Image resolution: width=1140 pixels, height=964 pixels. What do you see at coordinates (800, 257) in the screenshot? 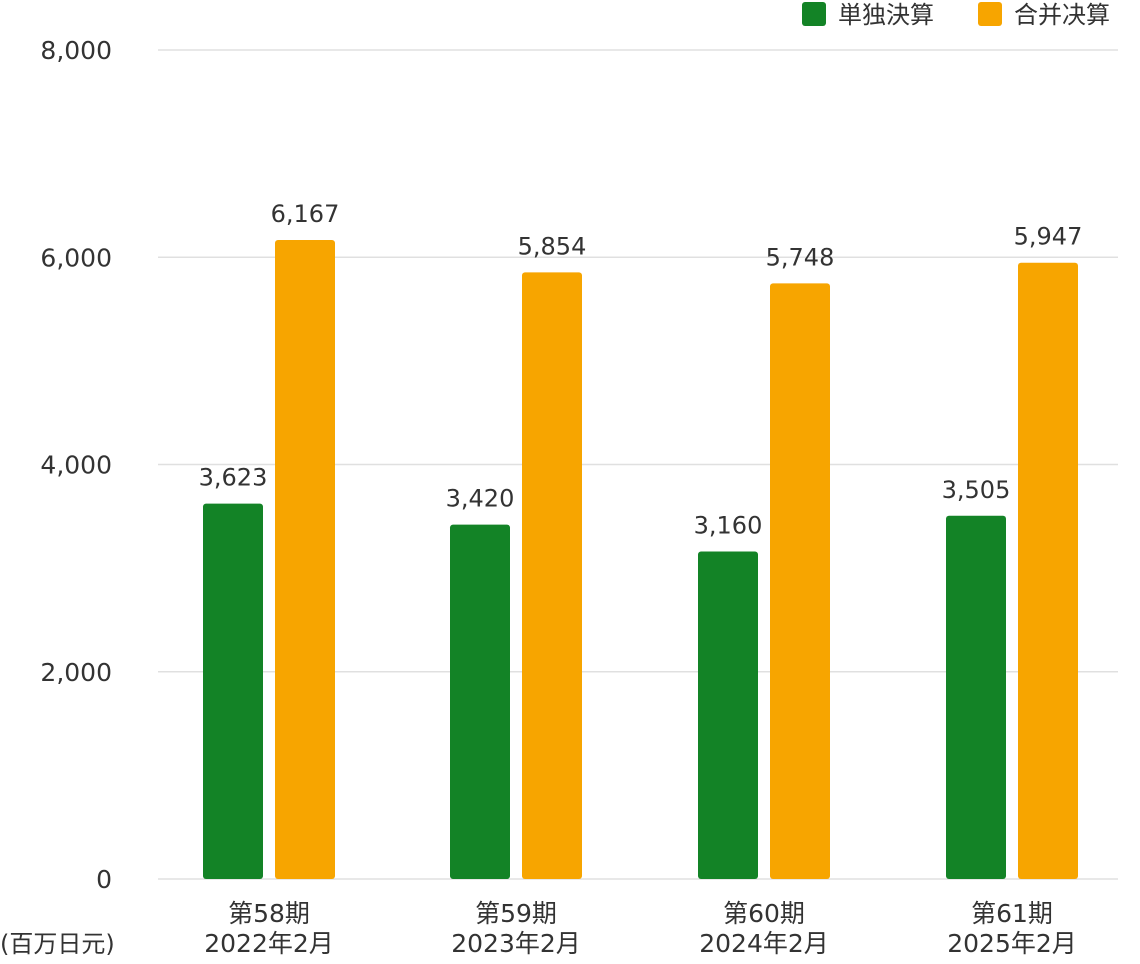
I see `data-label: 5,748` at bounding box center [800, 257].